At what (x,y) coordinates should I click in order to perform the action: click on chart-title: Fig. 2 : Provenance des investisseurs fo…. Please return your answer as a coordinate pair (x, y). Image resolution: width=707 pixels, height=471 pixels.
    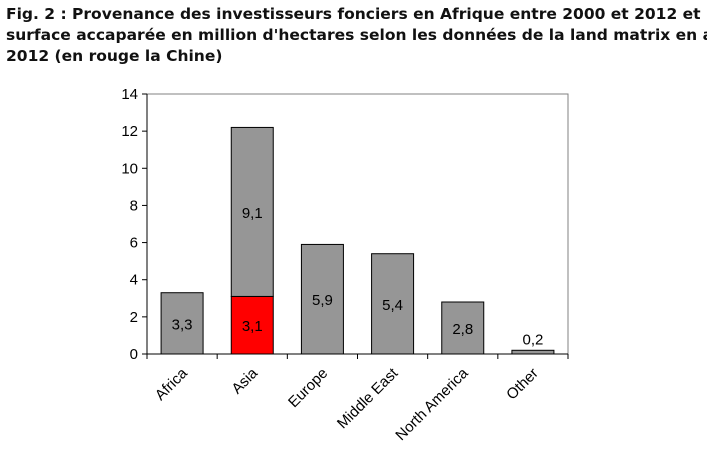
    Looking at the image, I should click on (356, 35).